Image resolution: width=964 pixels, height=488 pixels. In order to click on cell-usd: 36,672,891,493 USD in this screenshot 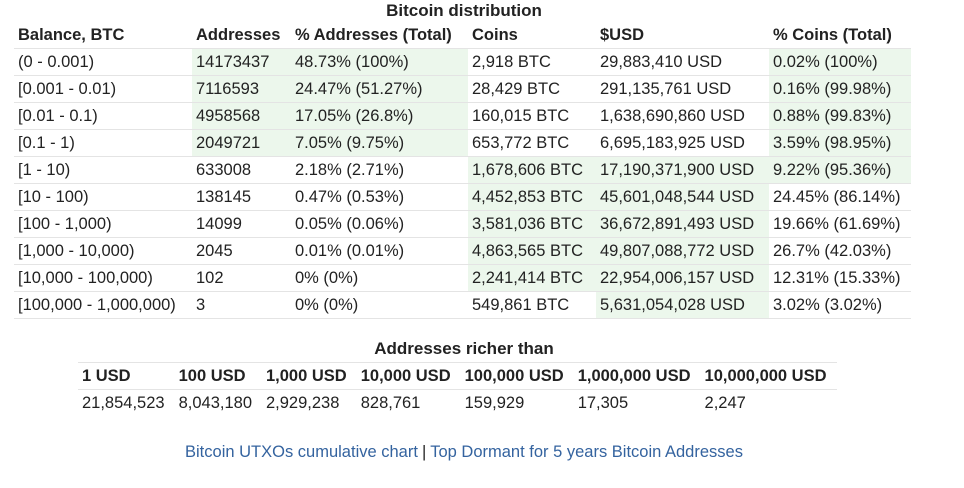, I will do `click(682, 224)`.